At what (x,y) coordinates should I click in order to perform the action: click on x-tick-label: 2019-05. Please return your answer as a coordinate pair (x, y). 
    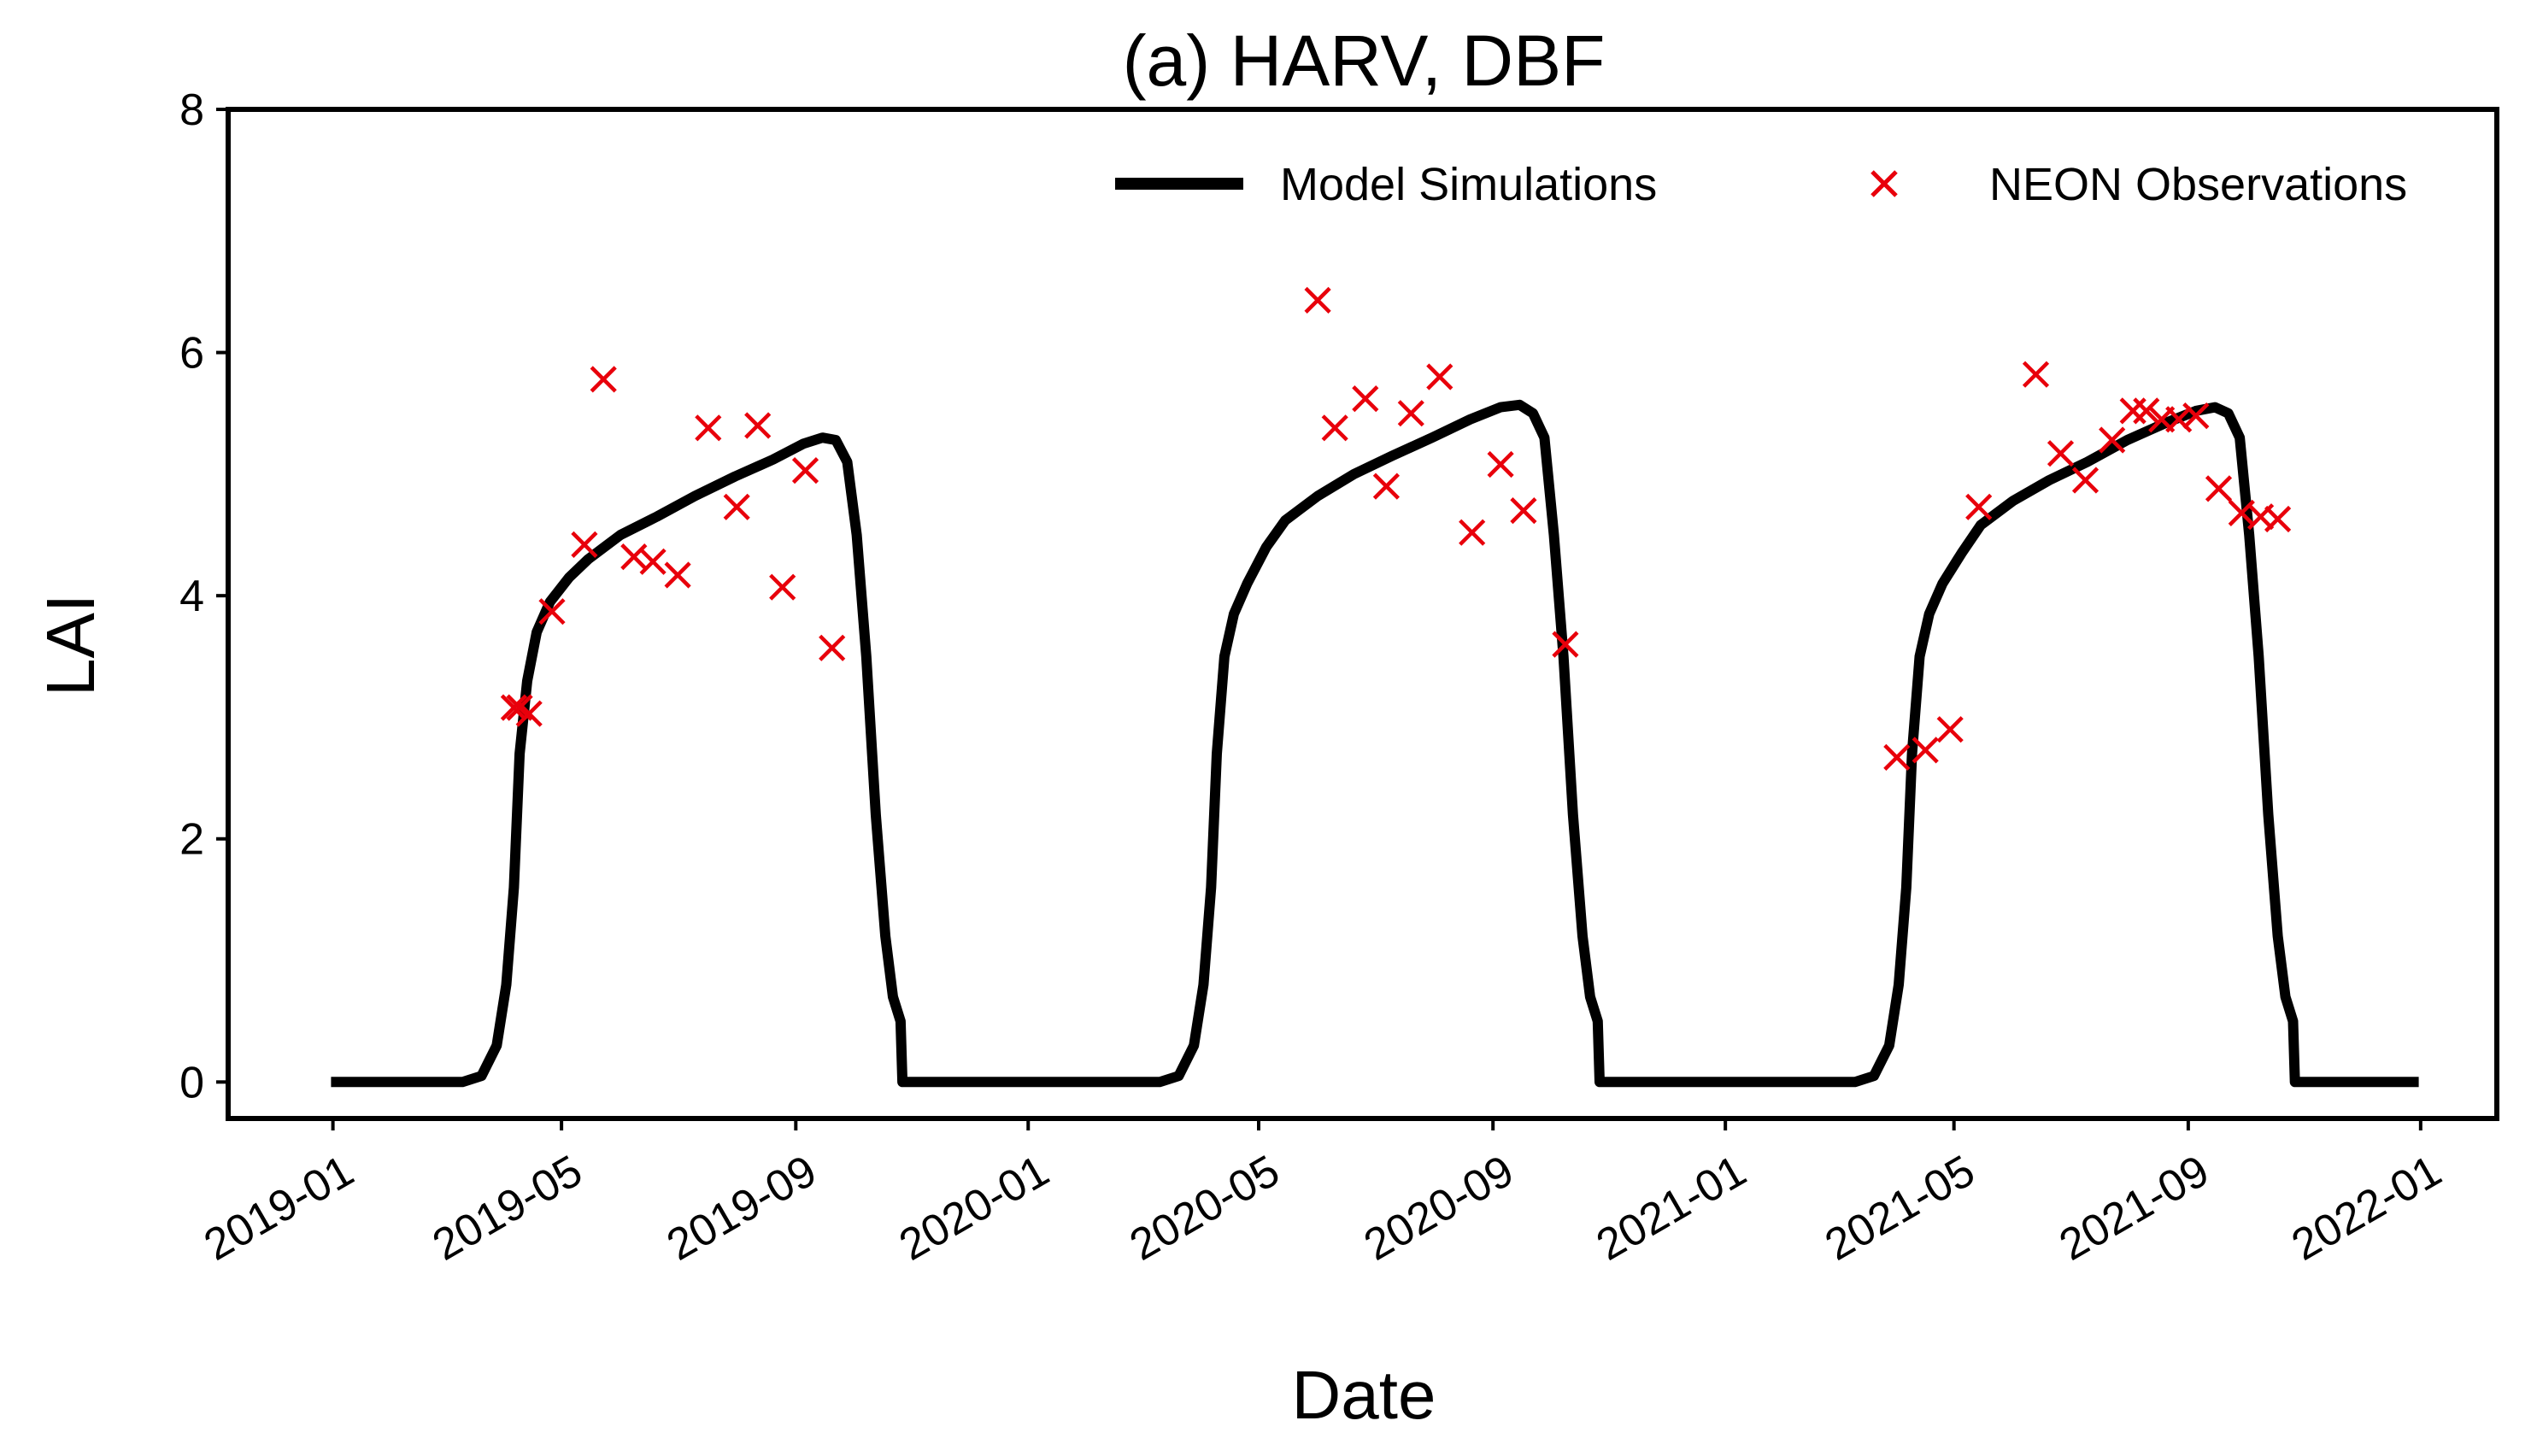
    Looking at the image, I should click on (507, 1208).